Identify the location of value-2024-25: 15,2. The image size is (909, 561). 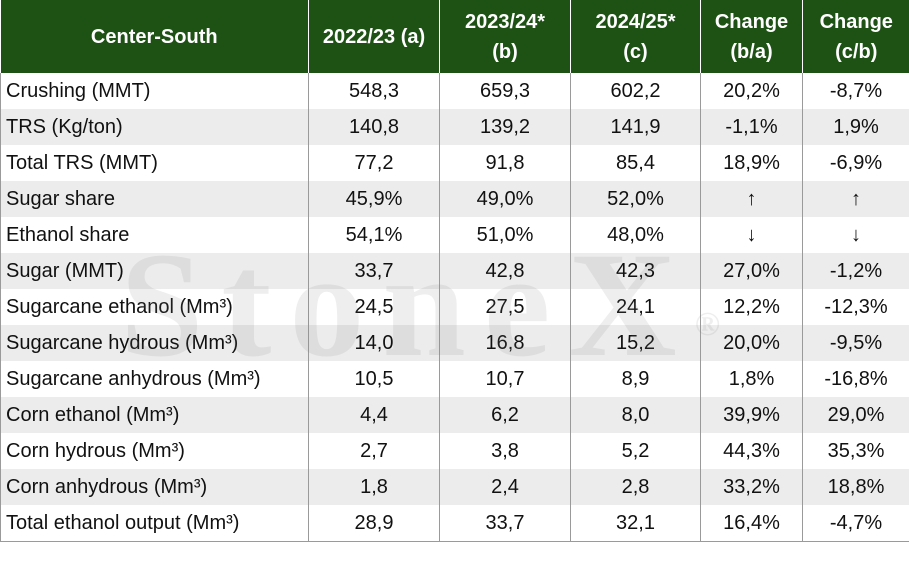
(635, 343).